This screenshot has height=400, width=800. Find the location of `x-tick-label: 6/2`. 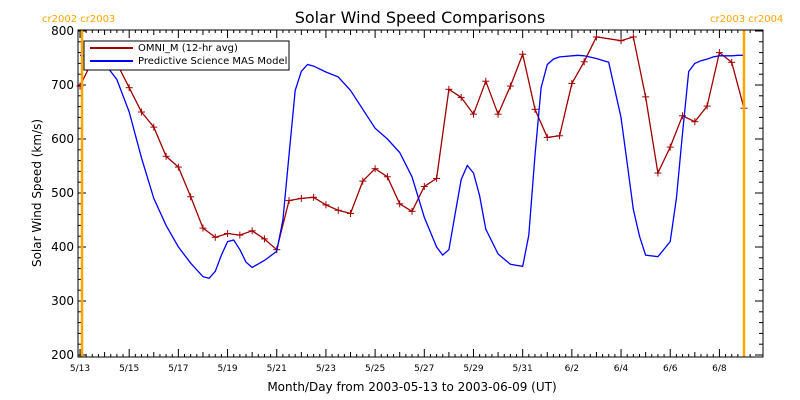

x-tick-label: 6/2 is located at coordinates (572, 369).